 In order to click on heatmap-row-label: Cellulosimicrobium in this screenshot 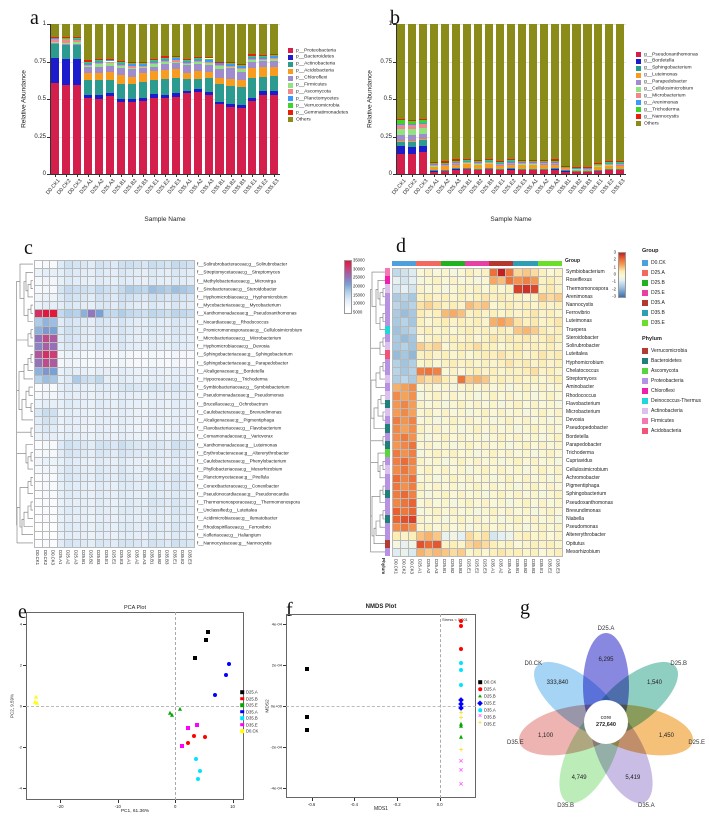, I will do `click(587, 469)`.